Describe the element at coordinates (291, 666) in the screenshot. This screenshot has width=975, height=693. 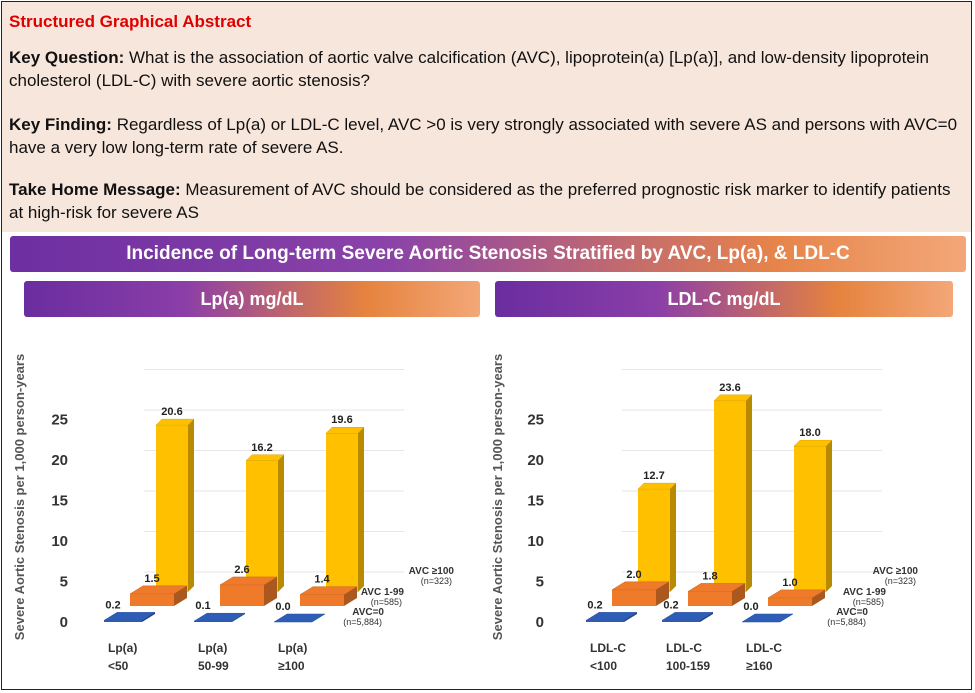
I see `x-tick-label: ≥100` at that location.